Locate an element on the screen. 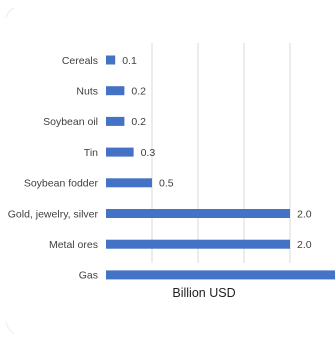 The image size is (335, 345). value-label: 0.3 is located at coordinates (148, 153).